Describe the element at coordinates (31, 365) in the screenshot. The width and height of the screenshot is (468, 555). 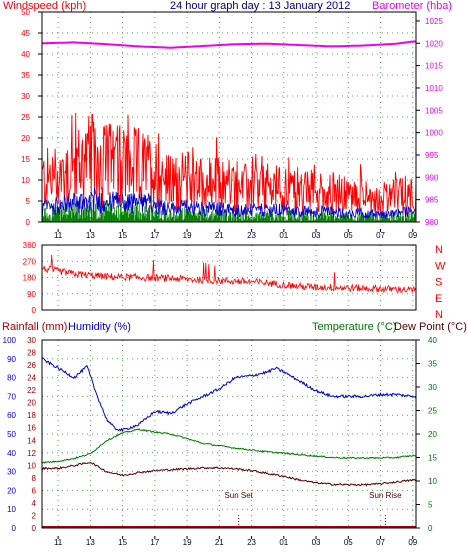
I see `rainfall-tick-label: 26` at that location.